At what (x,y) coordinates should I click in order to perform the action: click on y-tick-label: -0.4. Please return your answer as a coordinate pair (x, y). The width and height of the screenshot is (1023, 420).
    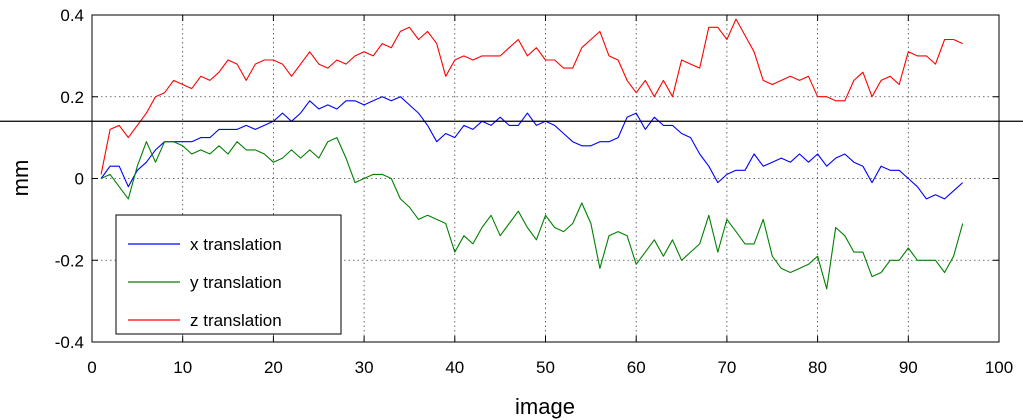
    Looking at the image, I should click on (69, 342).